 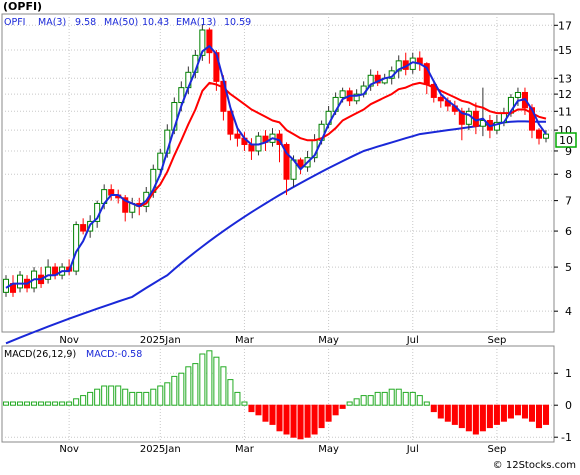 What do you see at coordinates (245, 340) in the screenshot?
I see `price-x-tick-label: Mar` at bounding box center [245, 340].